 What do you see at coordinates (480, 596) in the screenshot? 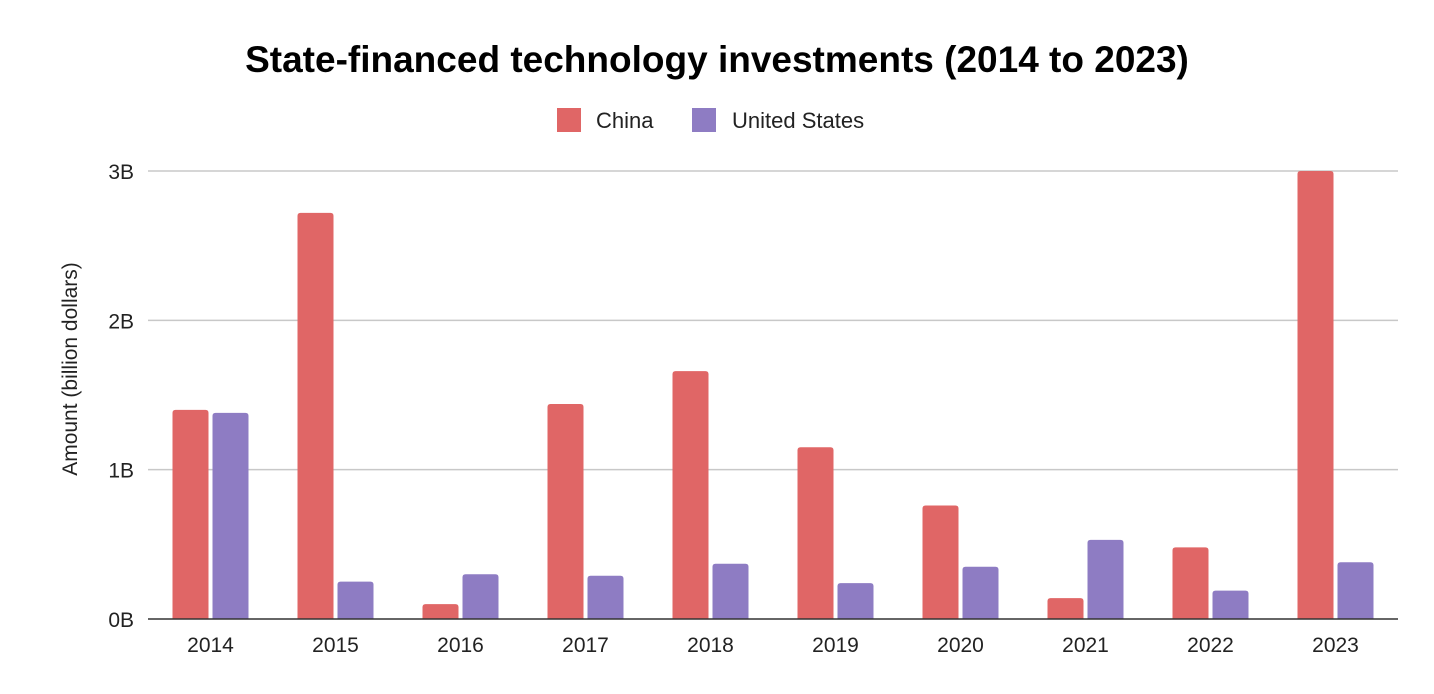
I see `bar-united-states-2016` at bounding box center [480, 596].